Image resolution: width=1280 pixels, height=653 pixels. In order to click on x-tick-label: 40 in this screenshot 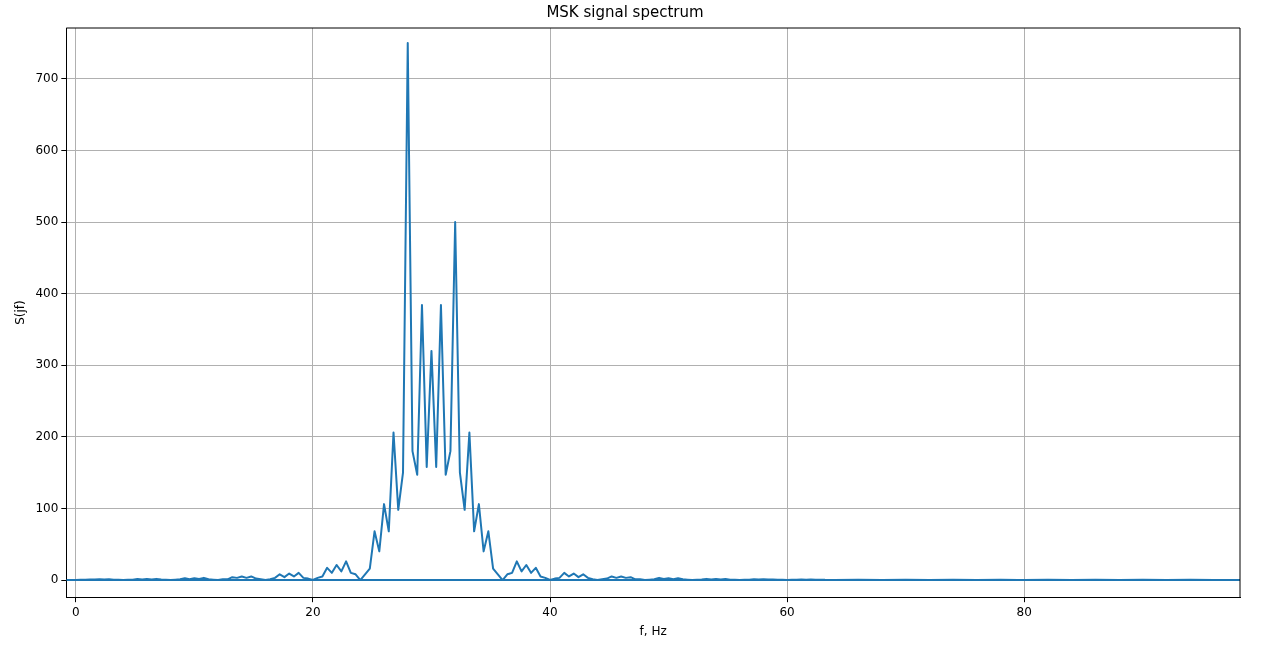, I will do `click(550, 611)`.